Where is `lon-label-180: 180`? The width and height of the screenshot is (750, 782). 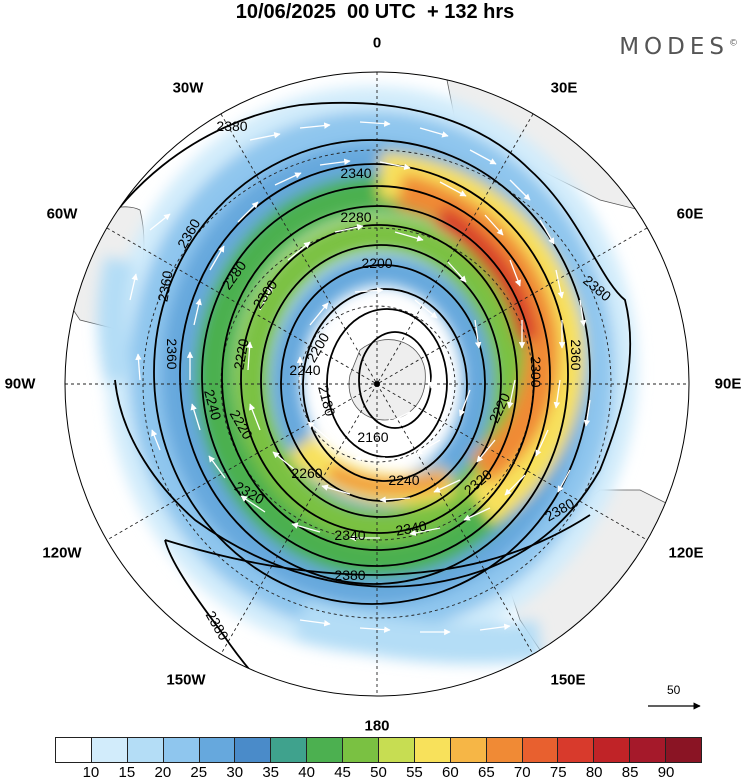 lon-label-180: 180 is located at coordinates (377, 726).